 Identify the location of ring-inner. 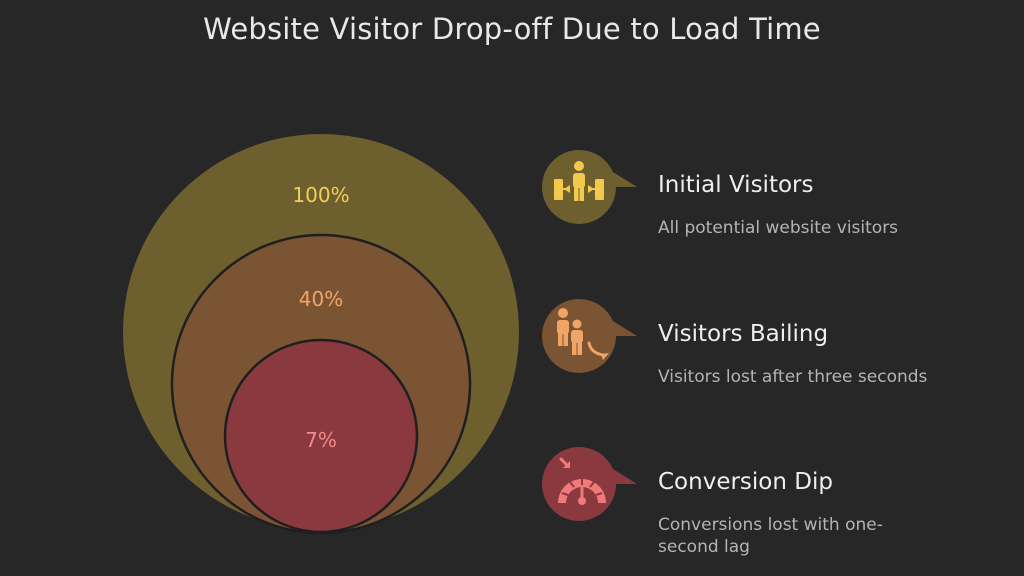
(321, 436).